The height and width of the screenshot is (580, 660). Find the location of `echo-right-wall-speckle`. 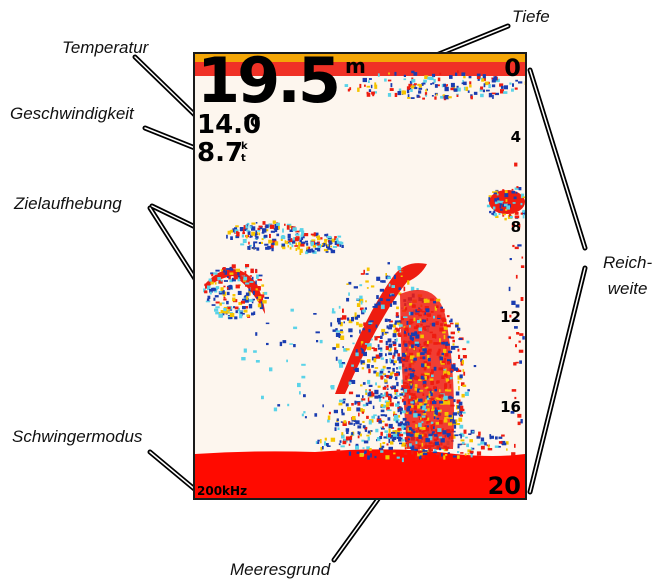

echo-right-wall-speckle is located at coordinates (505, 204).